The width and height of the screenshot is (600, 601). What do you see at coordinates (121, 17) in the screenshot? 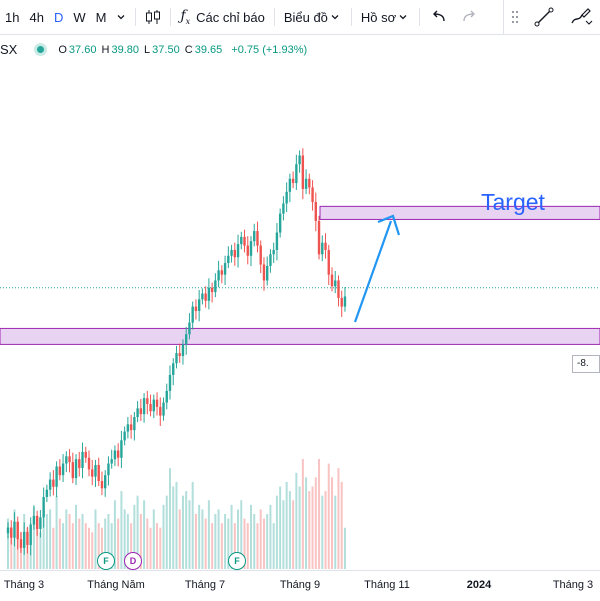
I see `interval-dropdown-chevron-icon` at bounding box center [121, 17].